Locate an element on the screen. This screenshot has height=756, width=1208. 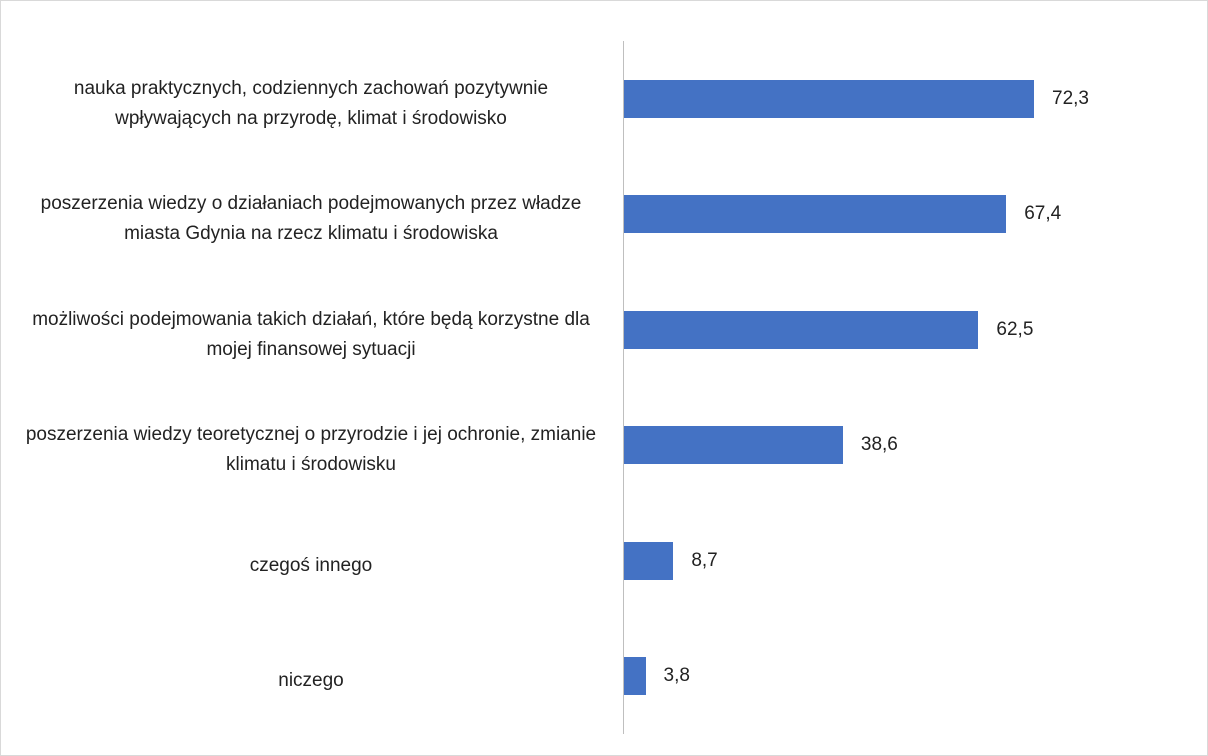
category-axis is located at coordinates (623, 387).